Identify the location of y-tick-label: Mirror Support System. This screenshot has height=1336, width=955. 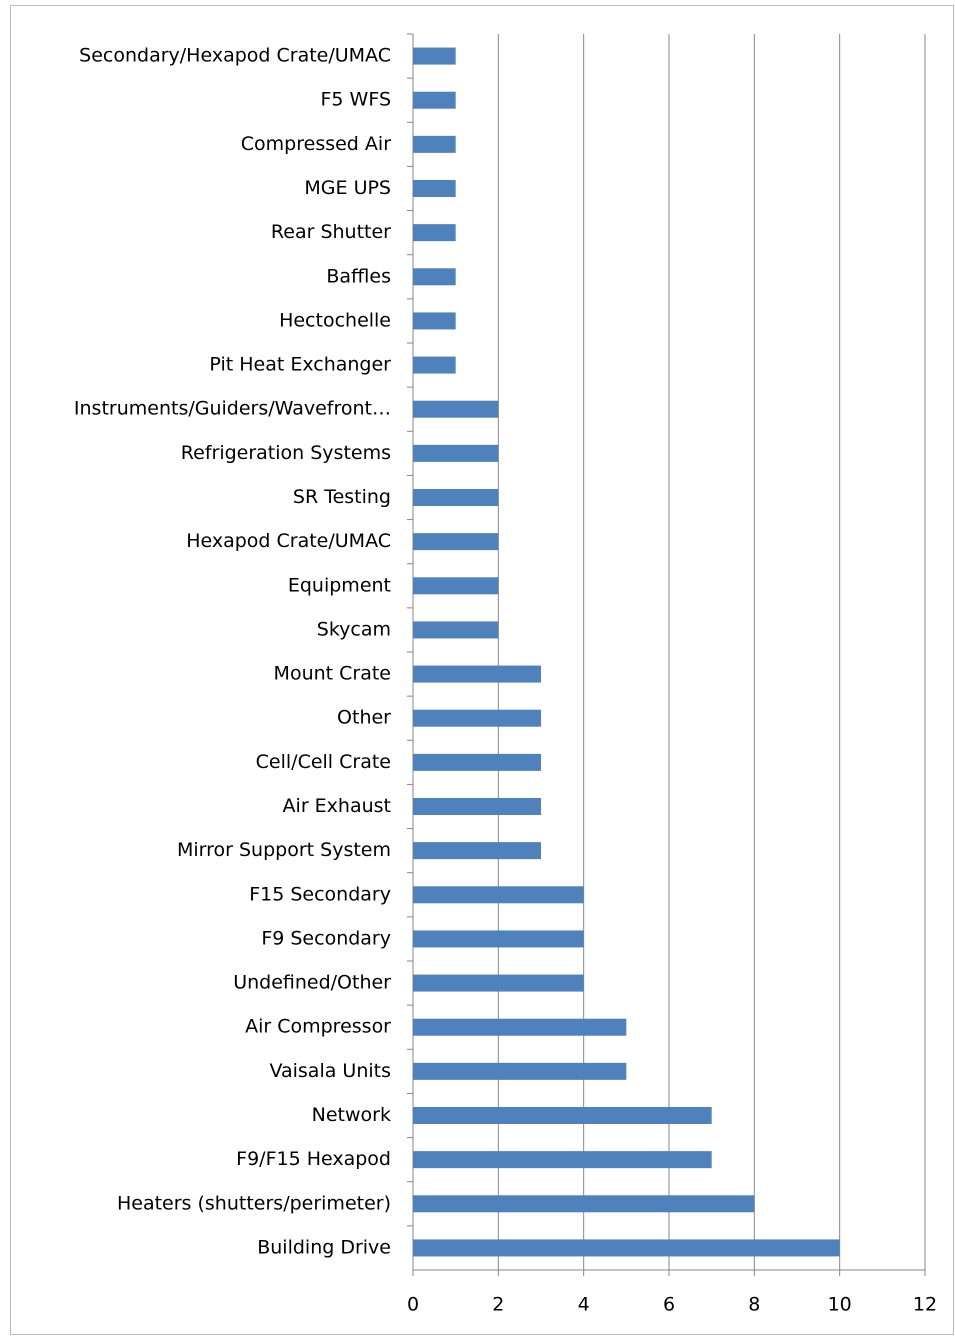
(284, 850).